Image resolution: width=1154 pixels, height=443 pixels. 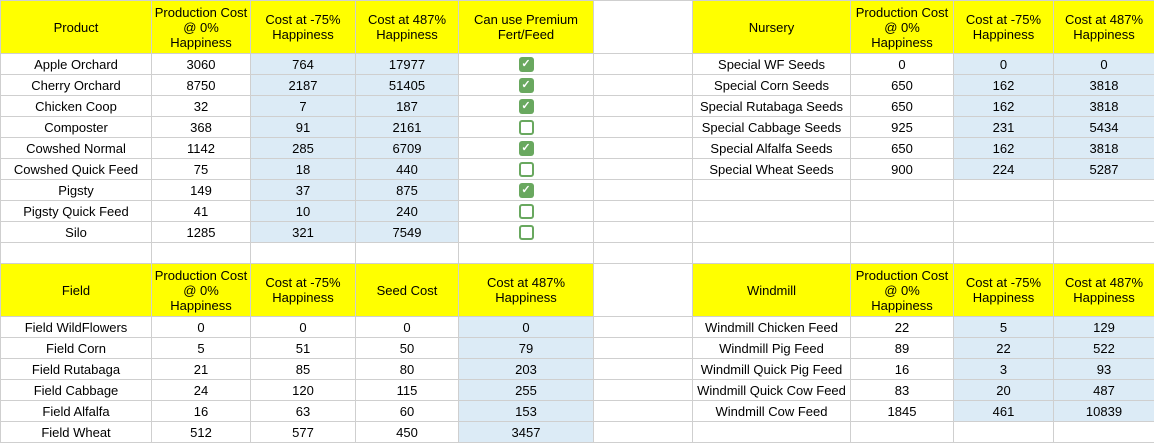 I want to click on checkbox-cell, so click(x=526, y=169).